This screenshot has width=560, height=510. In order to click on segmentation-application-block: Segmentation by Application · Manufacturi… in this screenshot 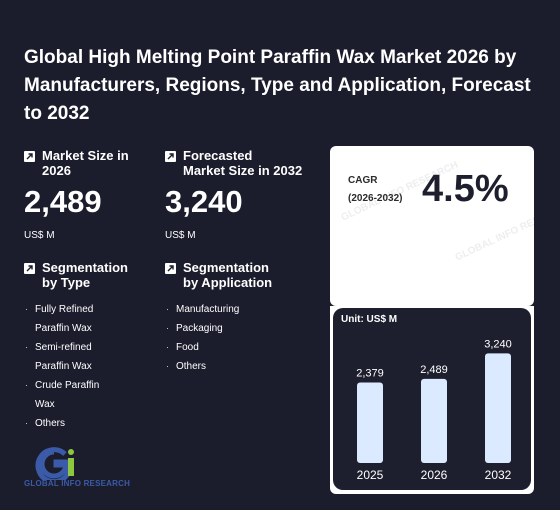, I will do `click(218, 318)`.